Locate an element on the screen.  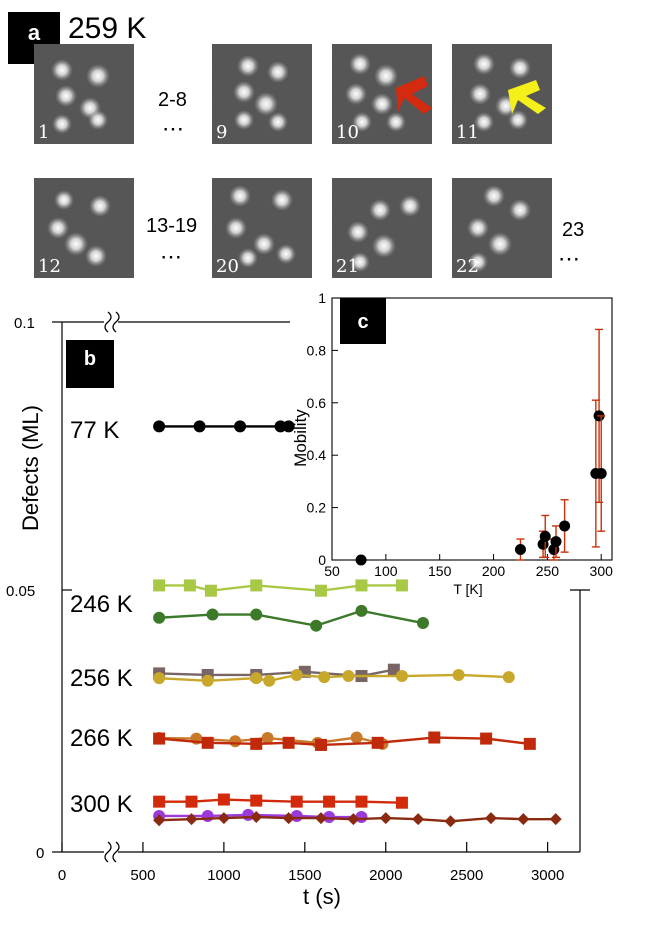
frame-number: 22 is located at coordinates (467, 266).